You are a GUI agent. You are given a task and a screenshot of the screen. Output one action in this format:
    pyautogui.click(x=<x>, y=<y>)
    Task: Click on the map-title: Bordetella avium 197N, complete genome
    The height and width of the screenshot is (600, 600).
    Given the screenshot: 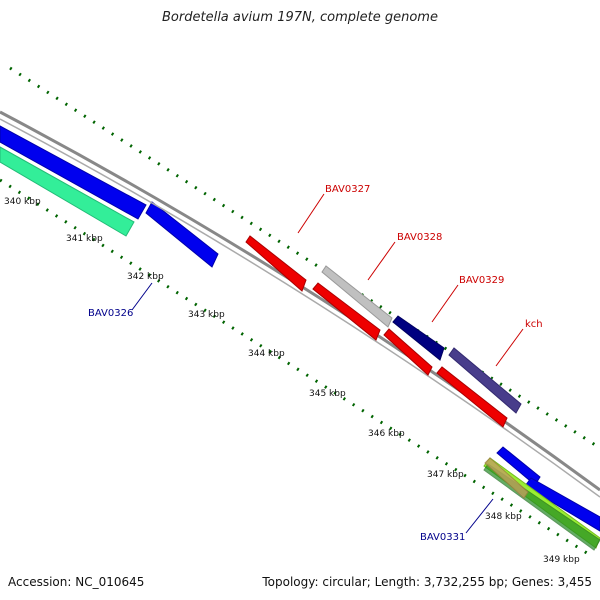 What is the action you would take?
    pyautogui.click(x=300, y=17)
    